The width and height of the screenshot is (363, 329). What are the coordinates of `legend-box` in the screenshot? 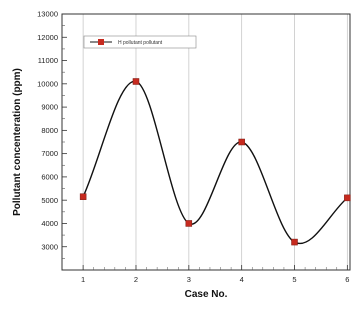 It's located at (140, 42).